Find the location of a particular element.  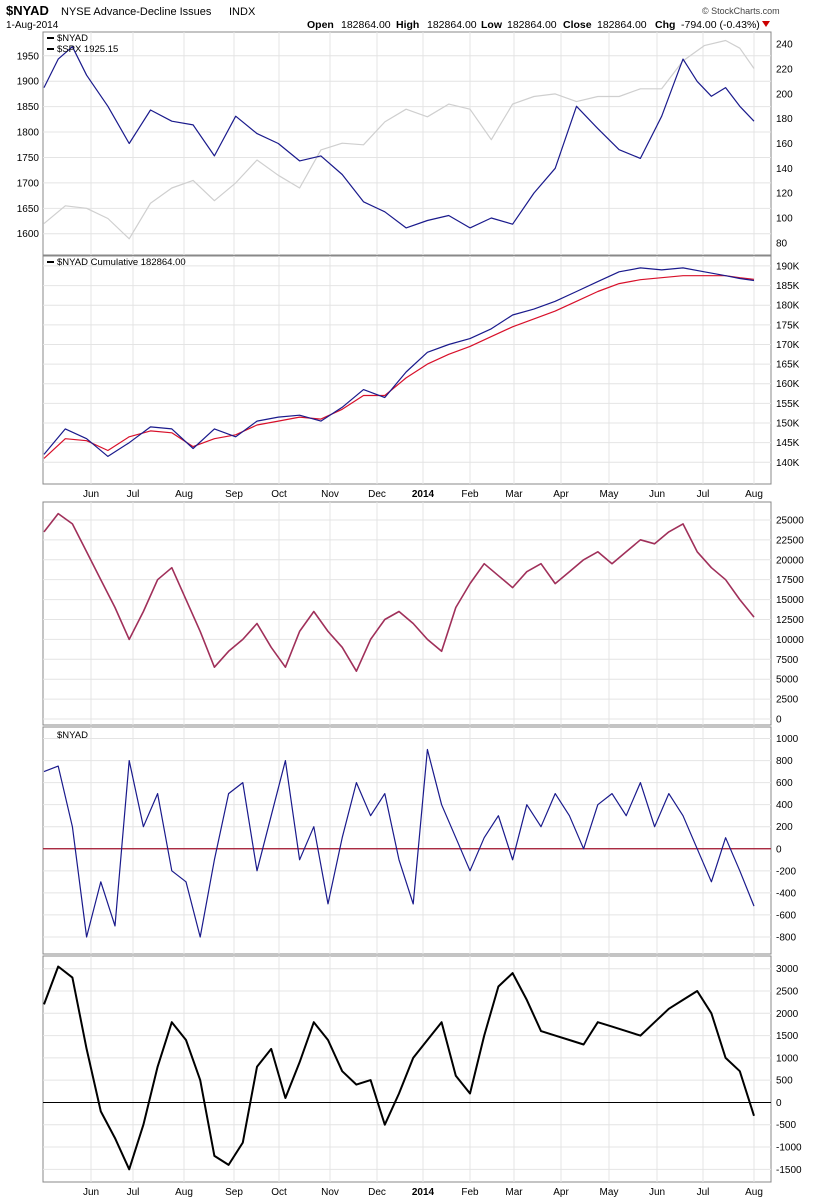

down-arrow-icon is located at coordinates (766, 24).